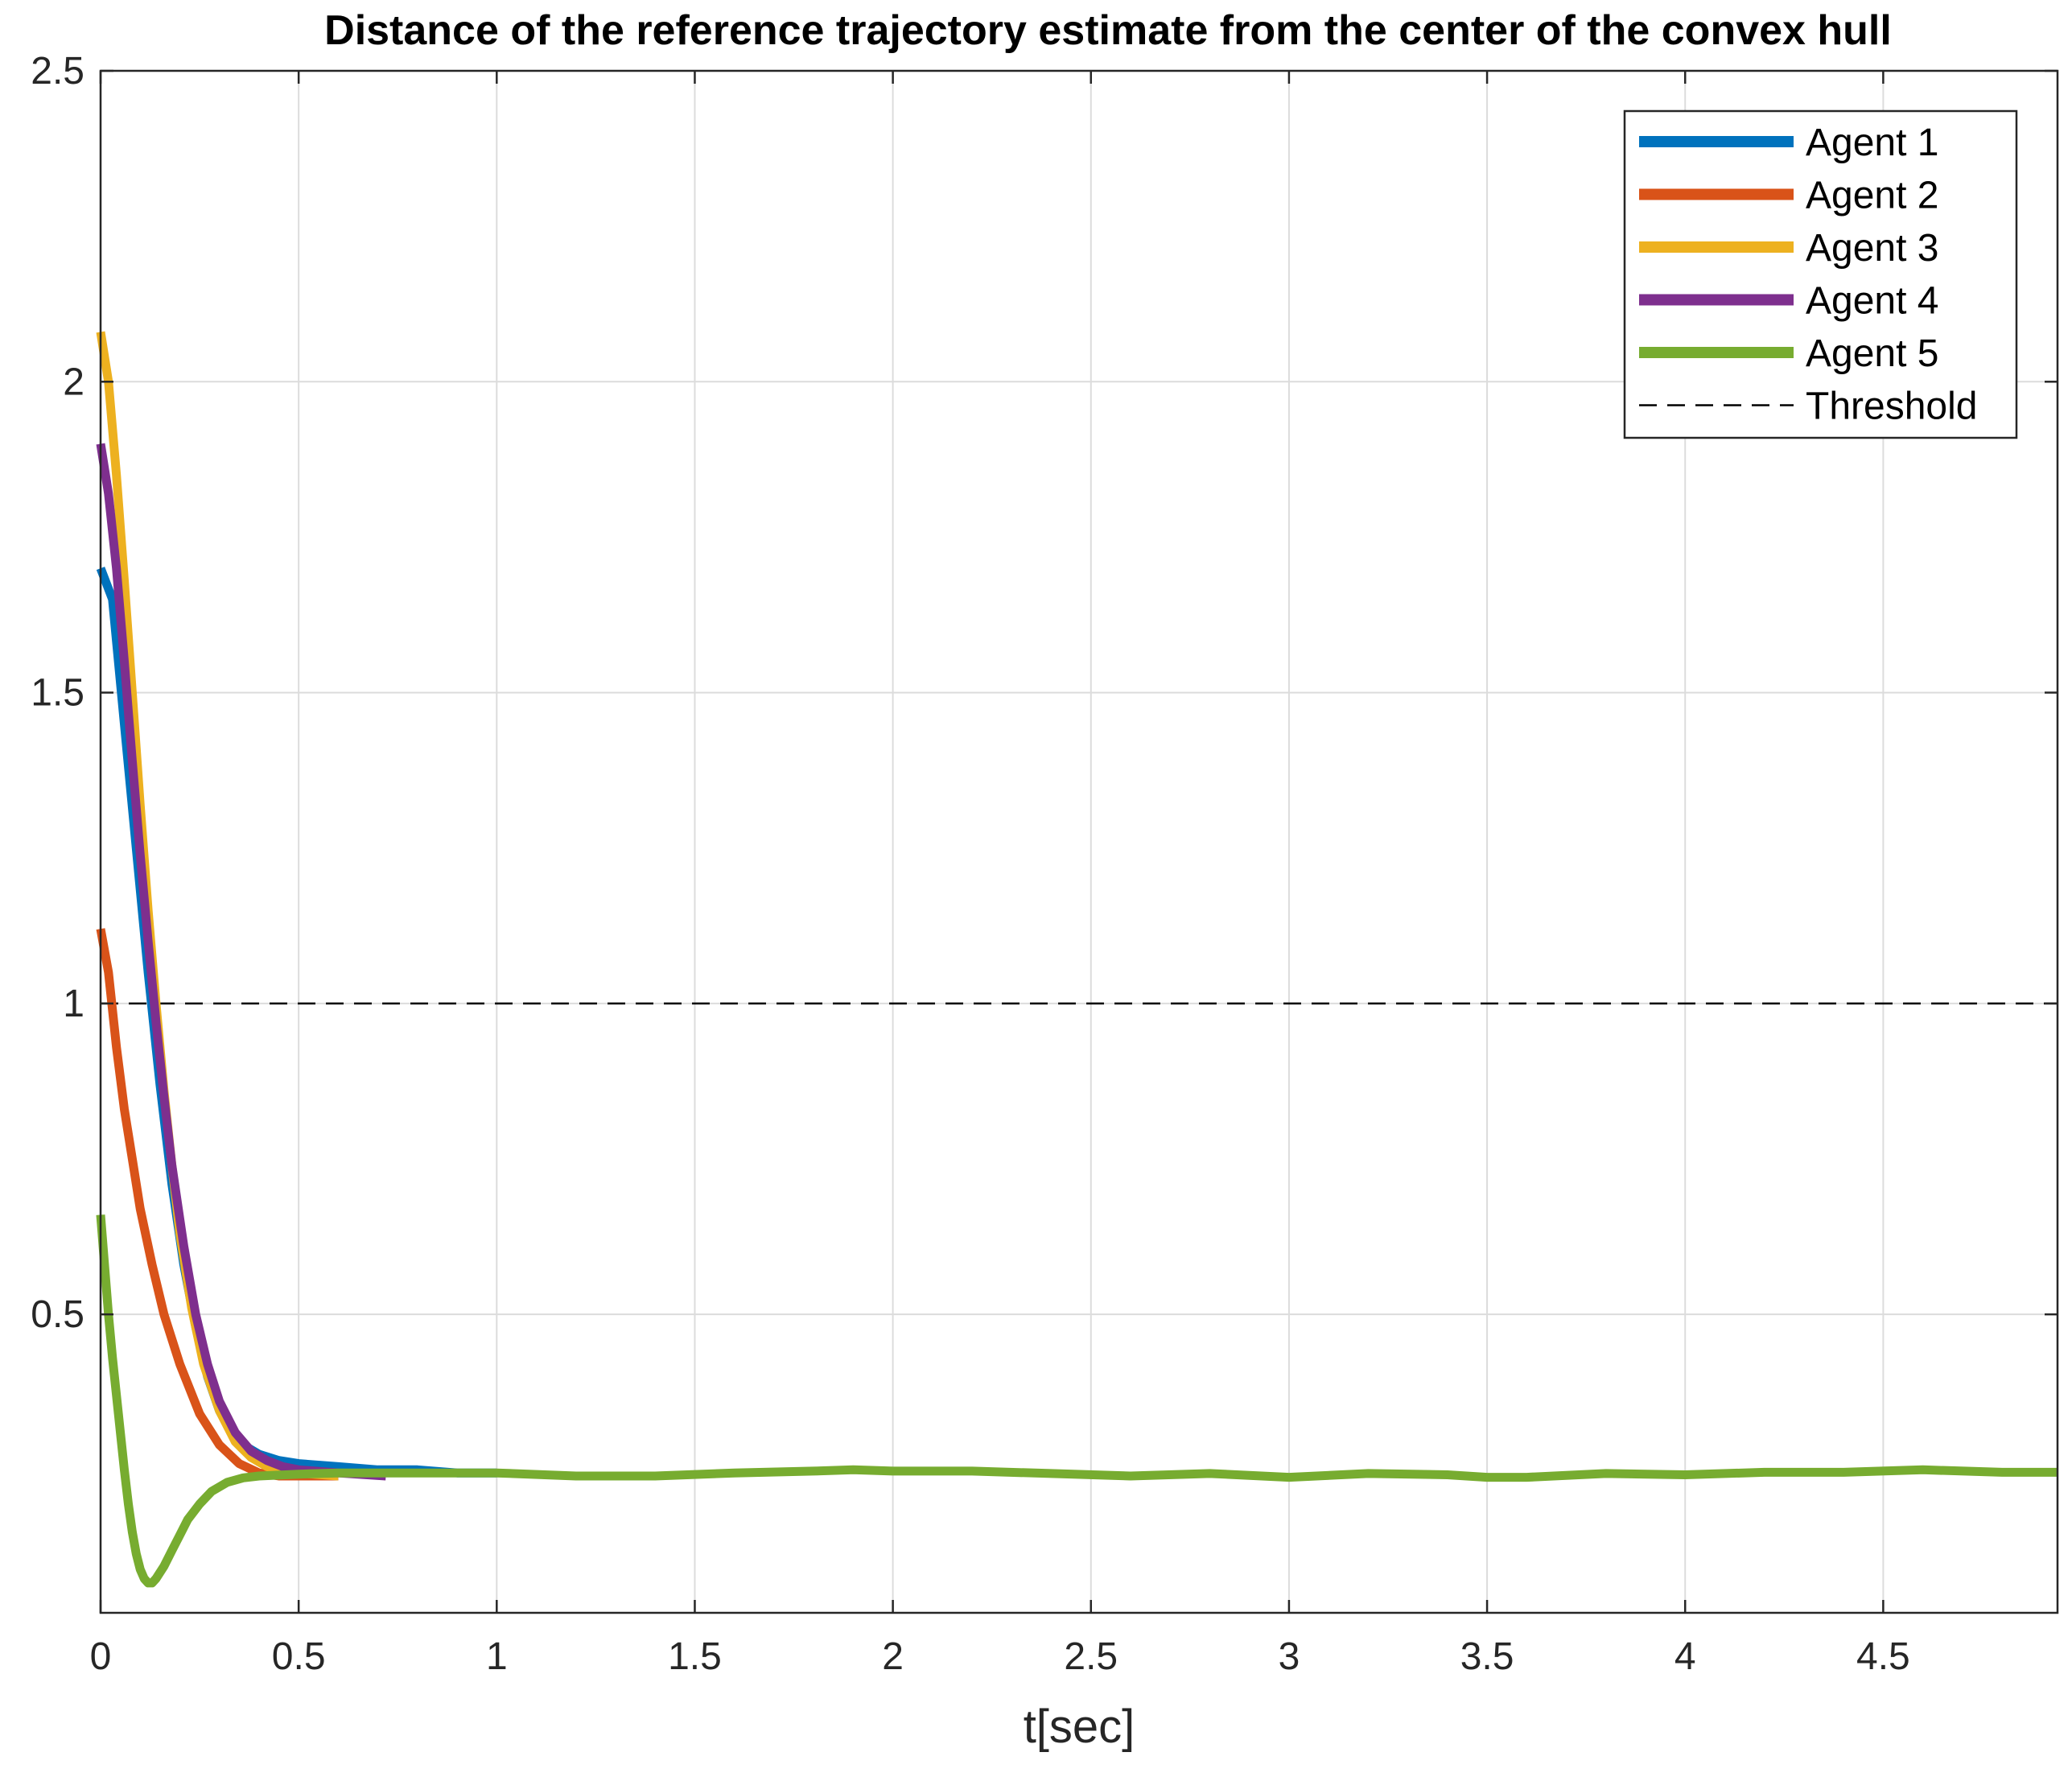  What do you see at coordinates (1872, 196) in the screenshot?
I see `legend-entry-label: Agent 2` at bounding box center [1872, 196].